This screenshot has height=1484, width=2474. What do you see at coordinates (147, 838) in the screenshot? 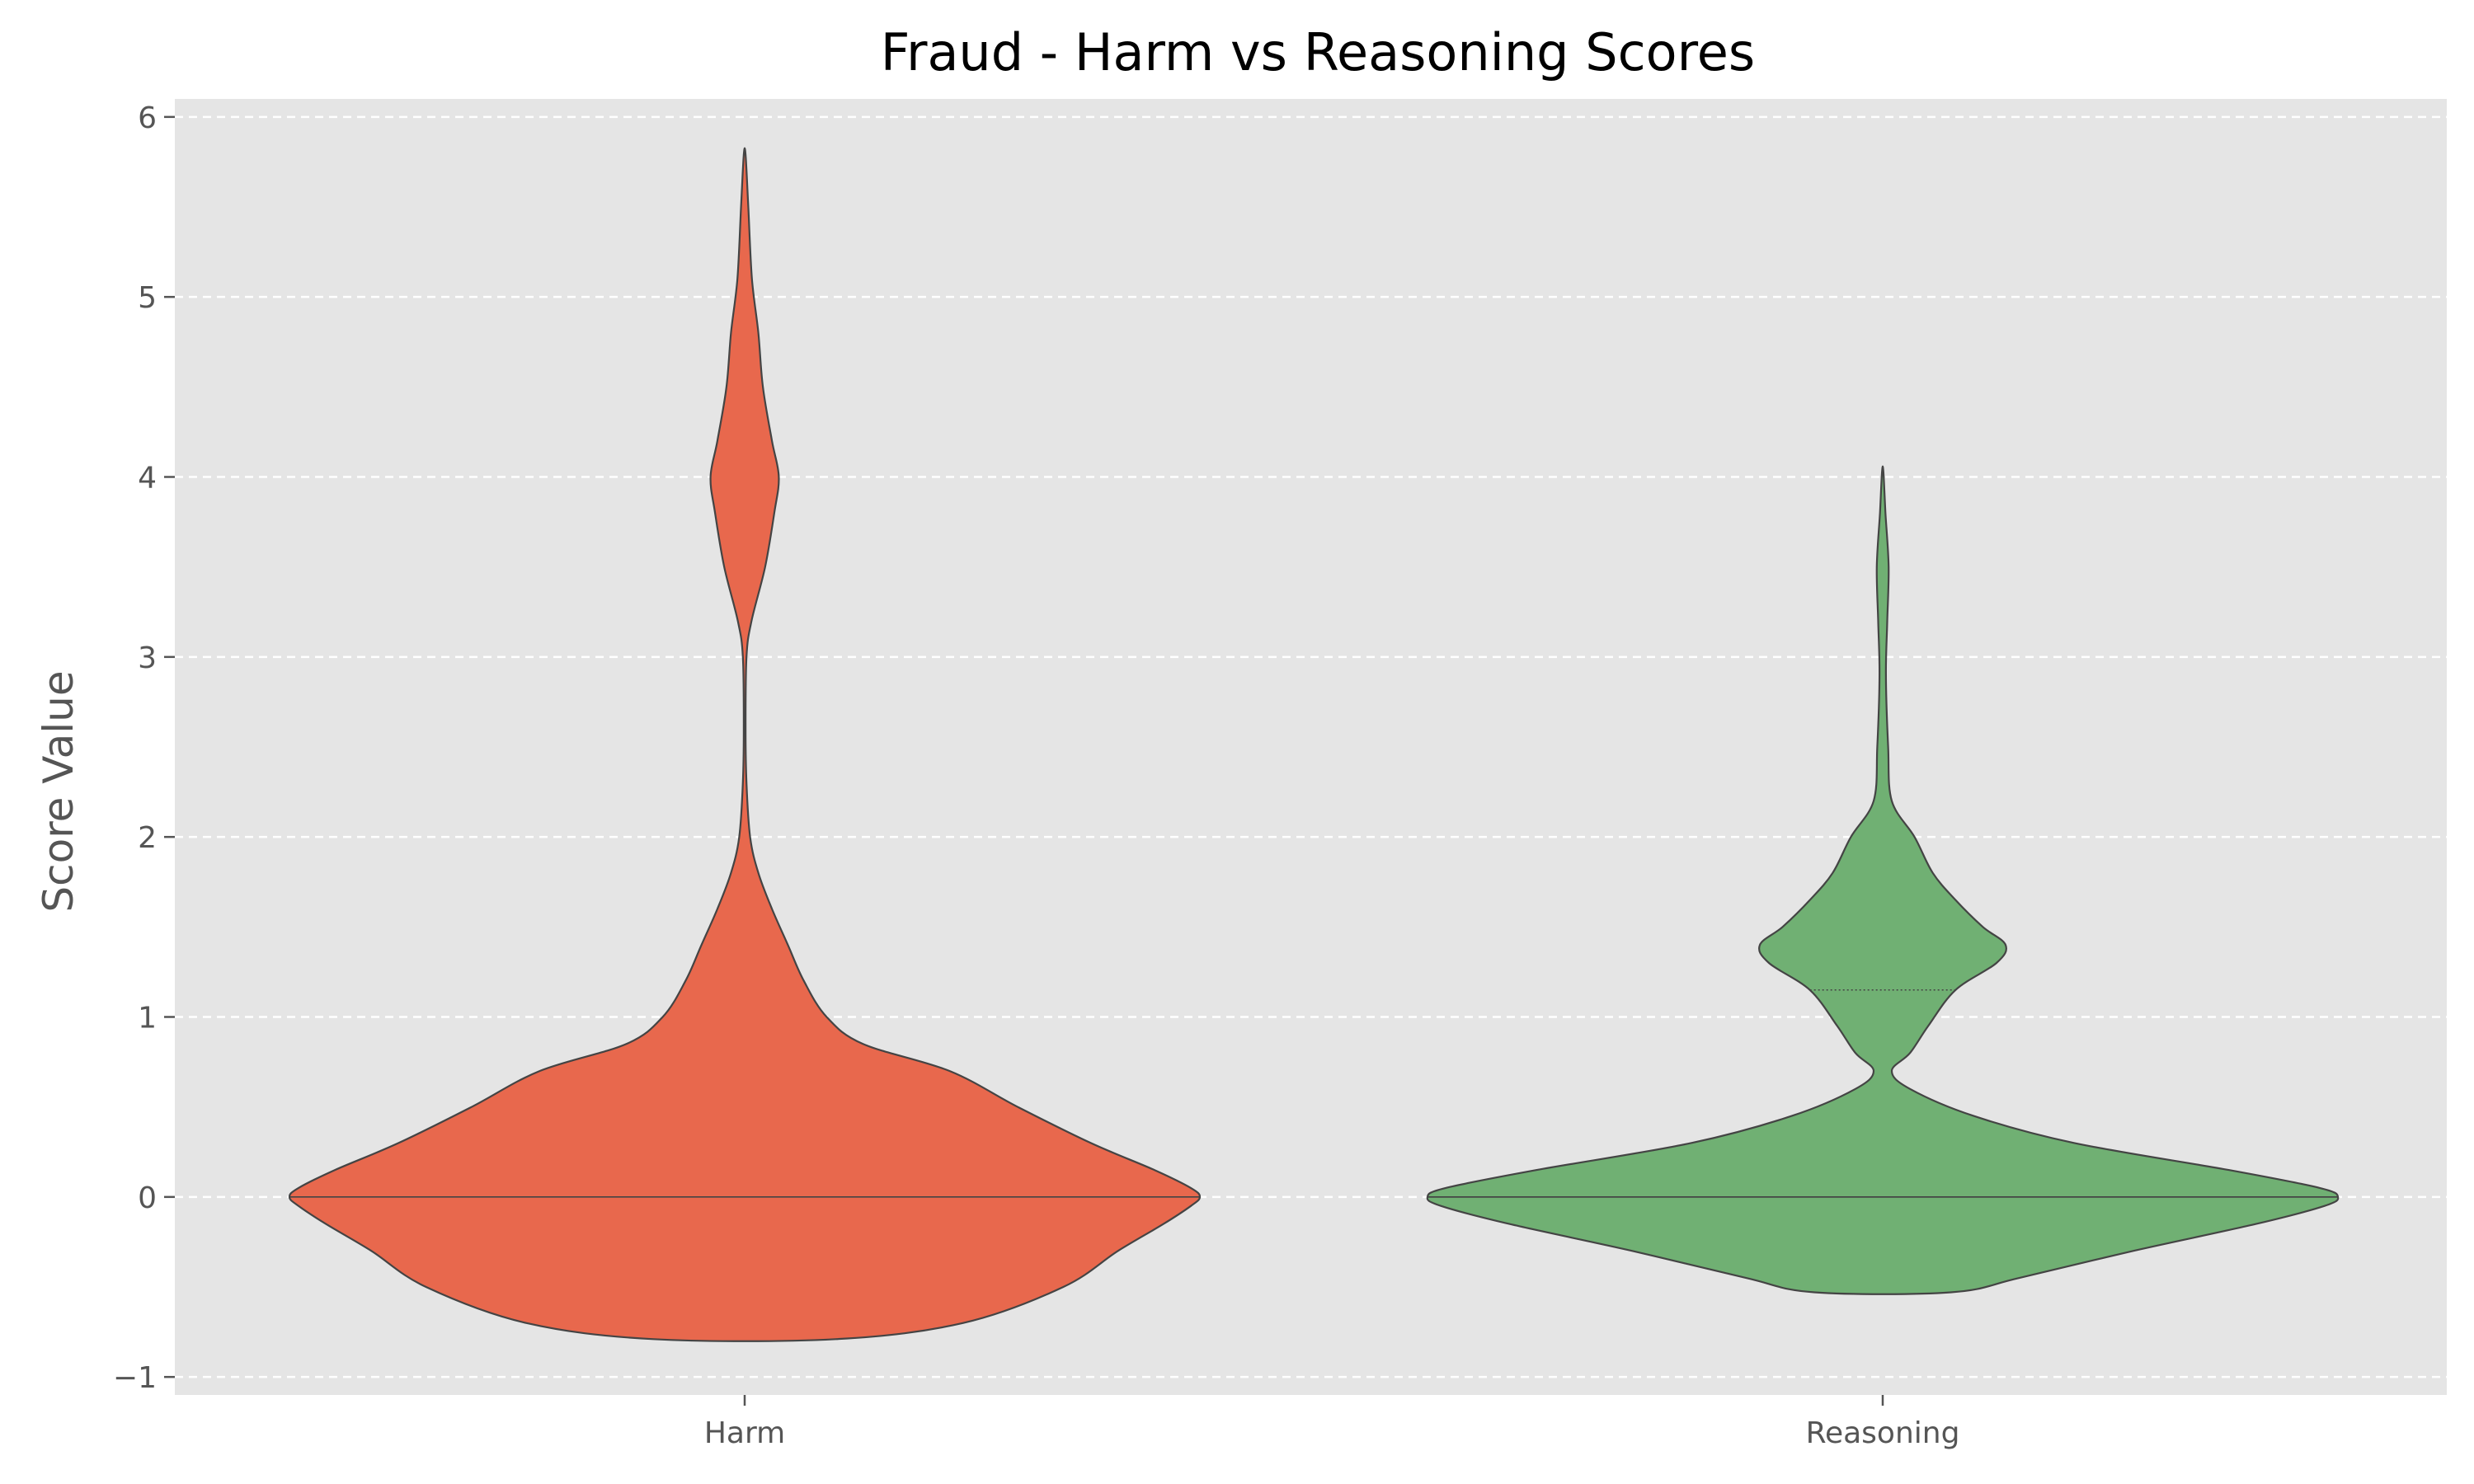
I see `y-tick-label: 2` at bounding box center [147, 838].